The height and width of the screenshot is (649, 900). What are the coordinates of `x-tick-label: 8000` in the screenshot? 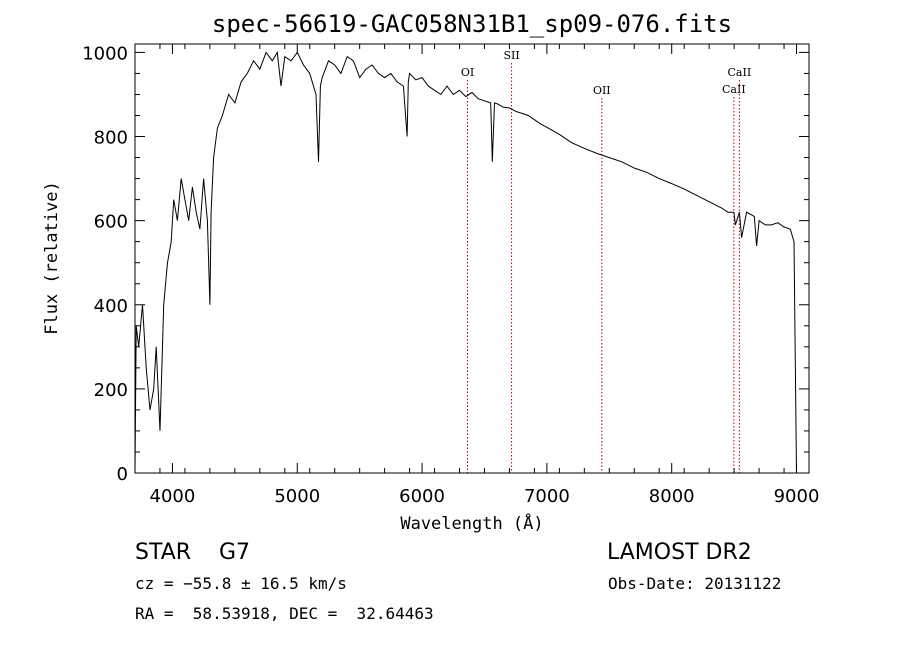 It's located at (672, 496).